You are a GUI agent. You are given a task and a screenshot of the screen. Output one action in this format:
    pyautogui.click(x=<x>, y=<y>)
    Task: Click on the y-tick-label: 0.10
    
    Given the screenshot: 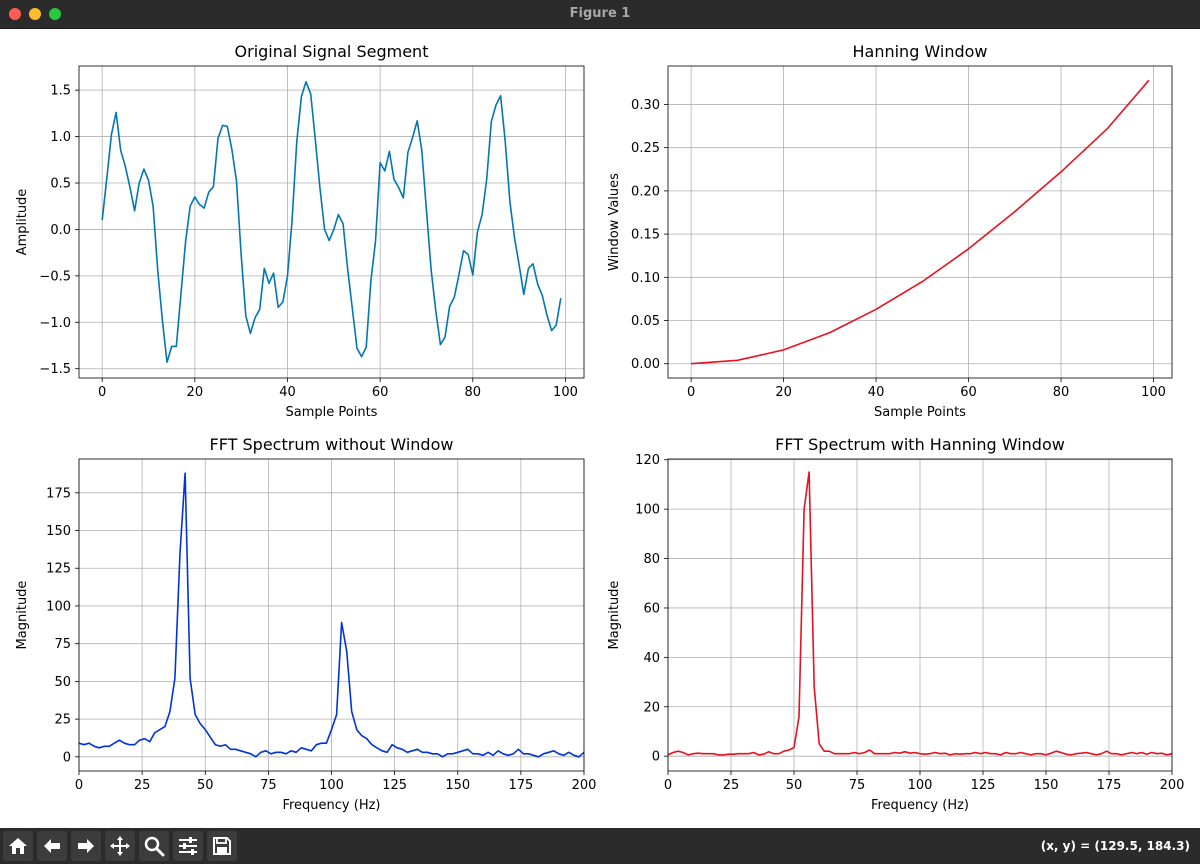 What is the action you would take?
    pyautogui.click(x=645, y=278)
    